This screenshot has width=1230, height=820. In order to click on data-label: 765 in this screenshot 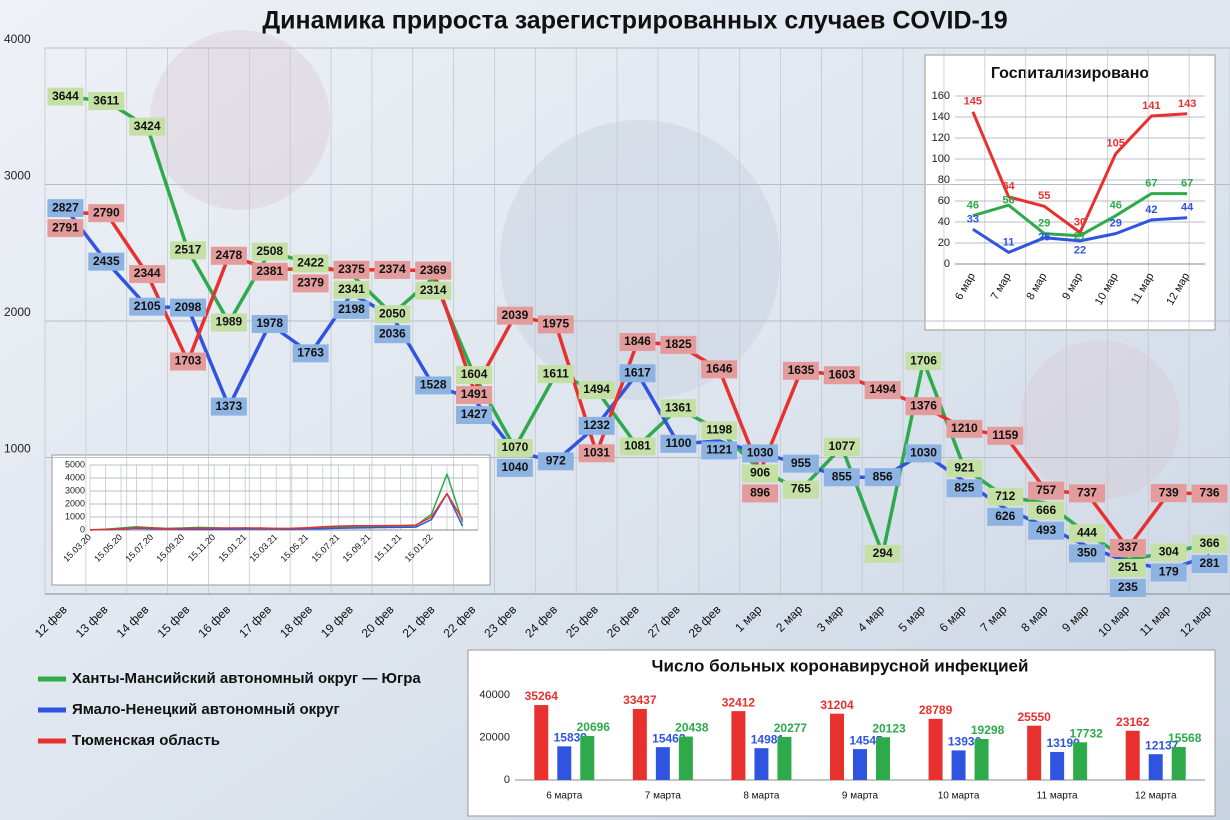, I will do `click(801, 489)`.